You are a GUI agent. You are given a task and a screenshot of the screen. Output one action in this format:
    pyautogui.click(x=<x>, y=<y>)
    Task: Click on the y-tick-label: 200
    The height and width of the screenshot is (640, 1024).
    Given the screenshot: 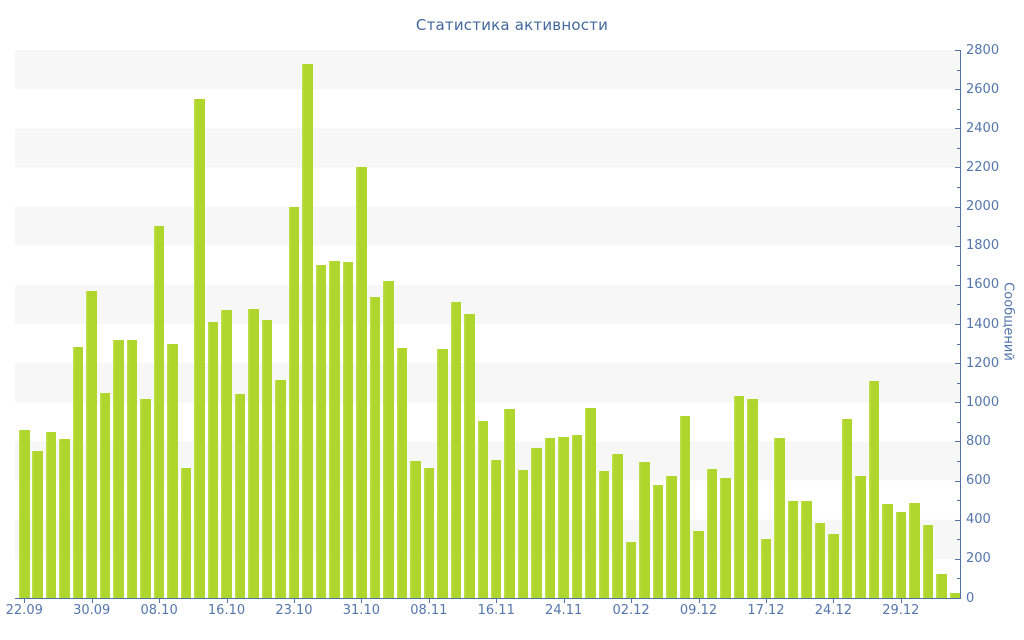 What is the action you would take?
    pyautogui.click(x=978, y=559)
    